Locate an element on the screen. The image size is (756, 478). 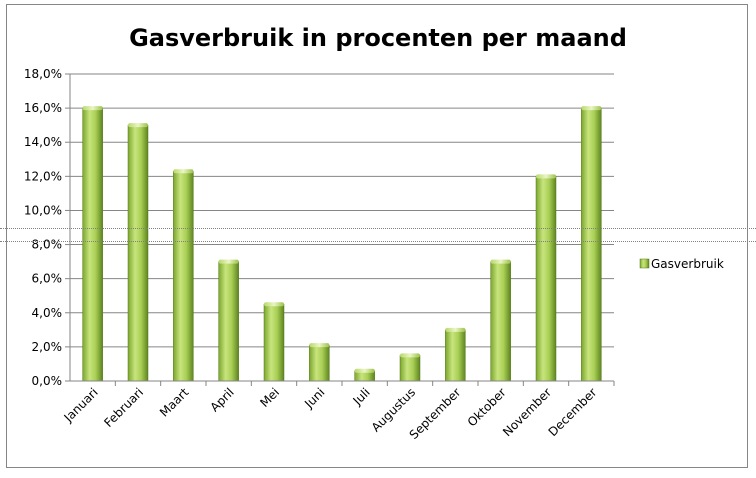
y-tick-label: 14,0% is located at coordinates (43, 142).